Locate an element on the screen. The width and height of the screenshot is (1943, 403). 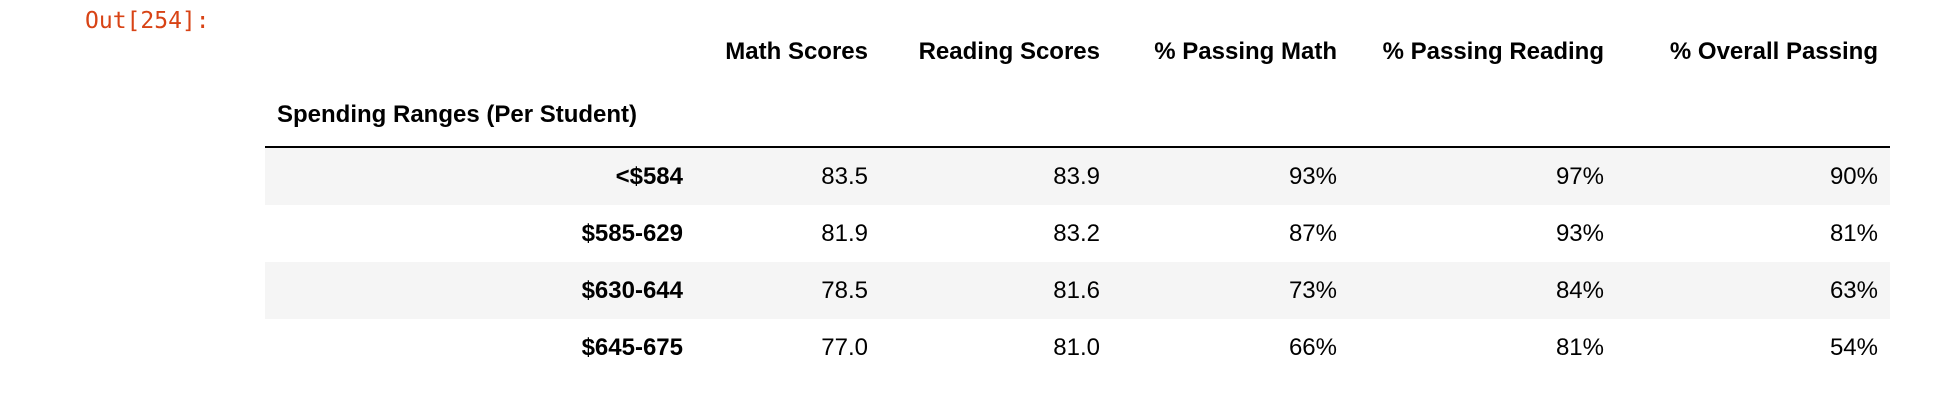
index-name-cell: Spending Ranges (Per Student) is located at coordinates (480, 115).